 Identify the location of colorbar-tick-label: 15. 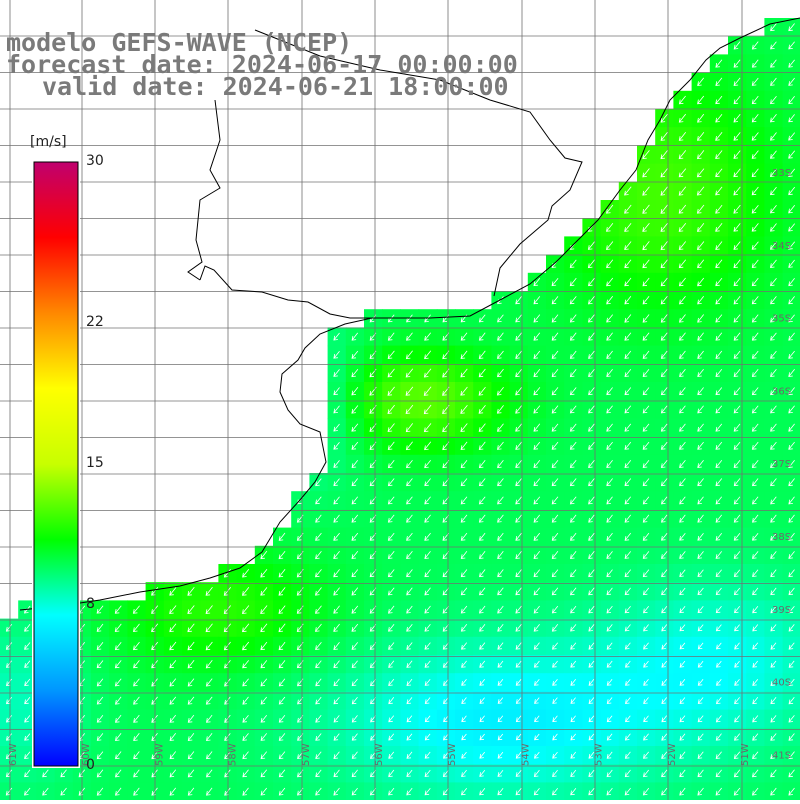
(95, 463).